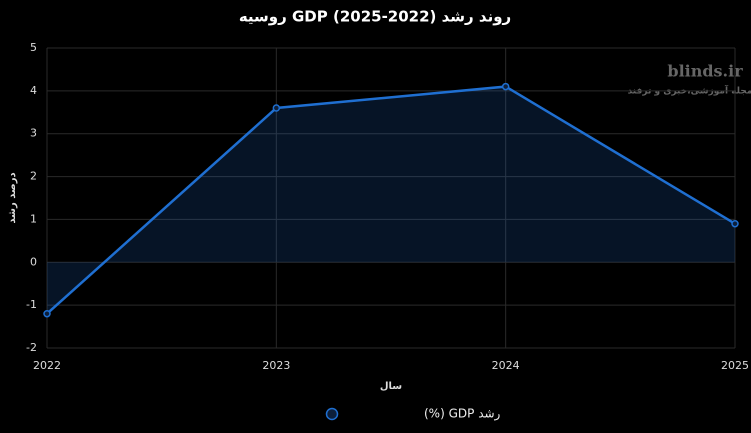 This screenshot has height=433, width=751. Describe the element at coordinates (462, 414) in the screenshot. I see `legend-label: رشد GDP (%)` at that location.